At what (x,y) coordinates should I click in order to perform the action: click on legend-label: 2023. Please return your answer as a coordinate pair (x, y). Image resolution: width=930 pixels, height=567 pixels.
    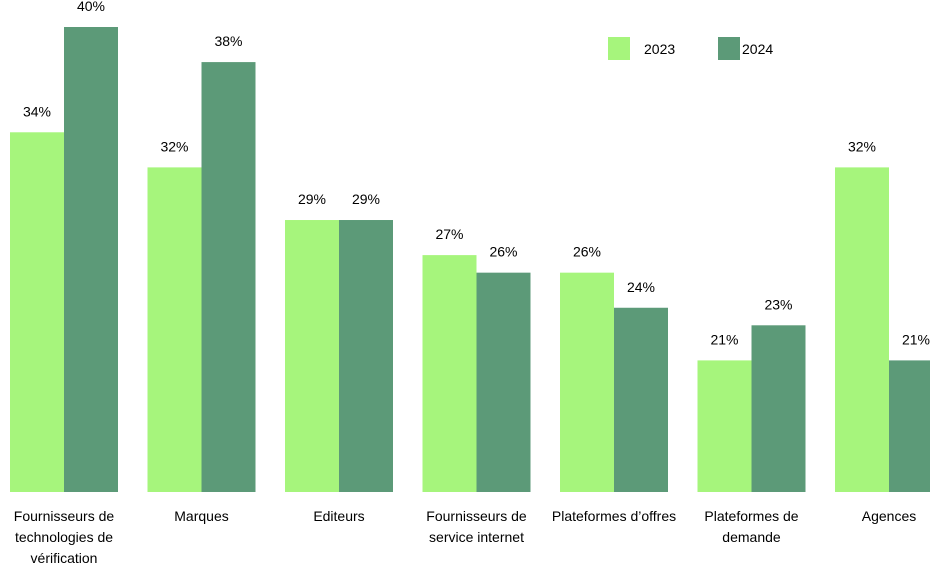
    Looking at the image, I should click on (659, 49).